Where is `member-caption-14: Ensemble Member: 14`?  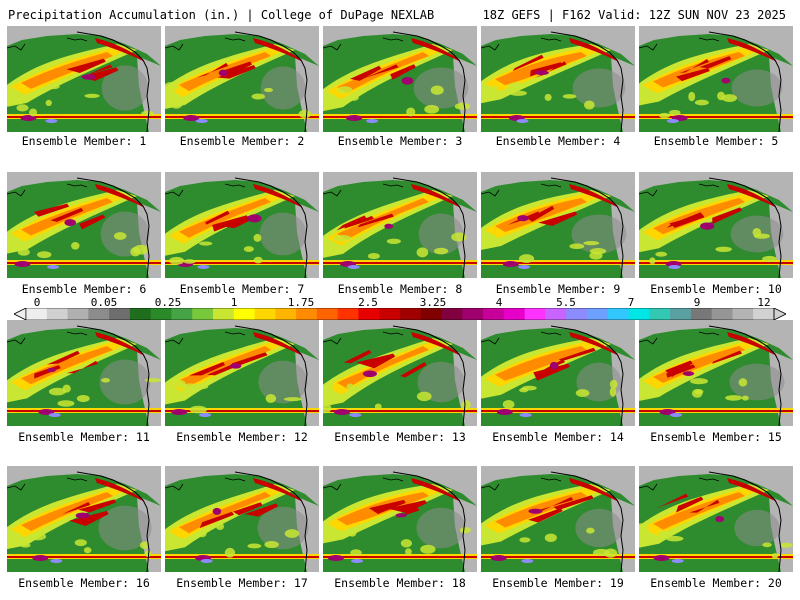
member-caption-14: Ensemble Member: 14 is located at coordinates (558, 437).